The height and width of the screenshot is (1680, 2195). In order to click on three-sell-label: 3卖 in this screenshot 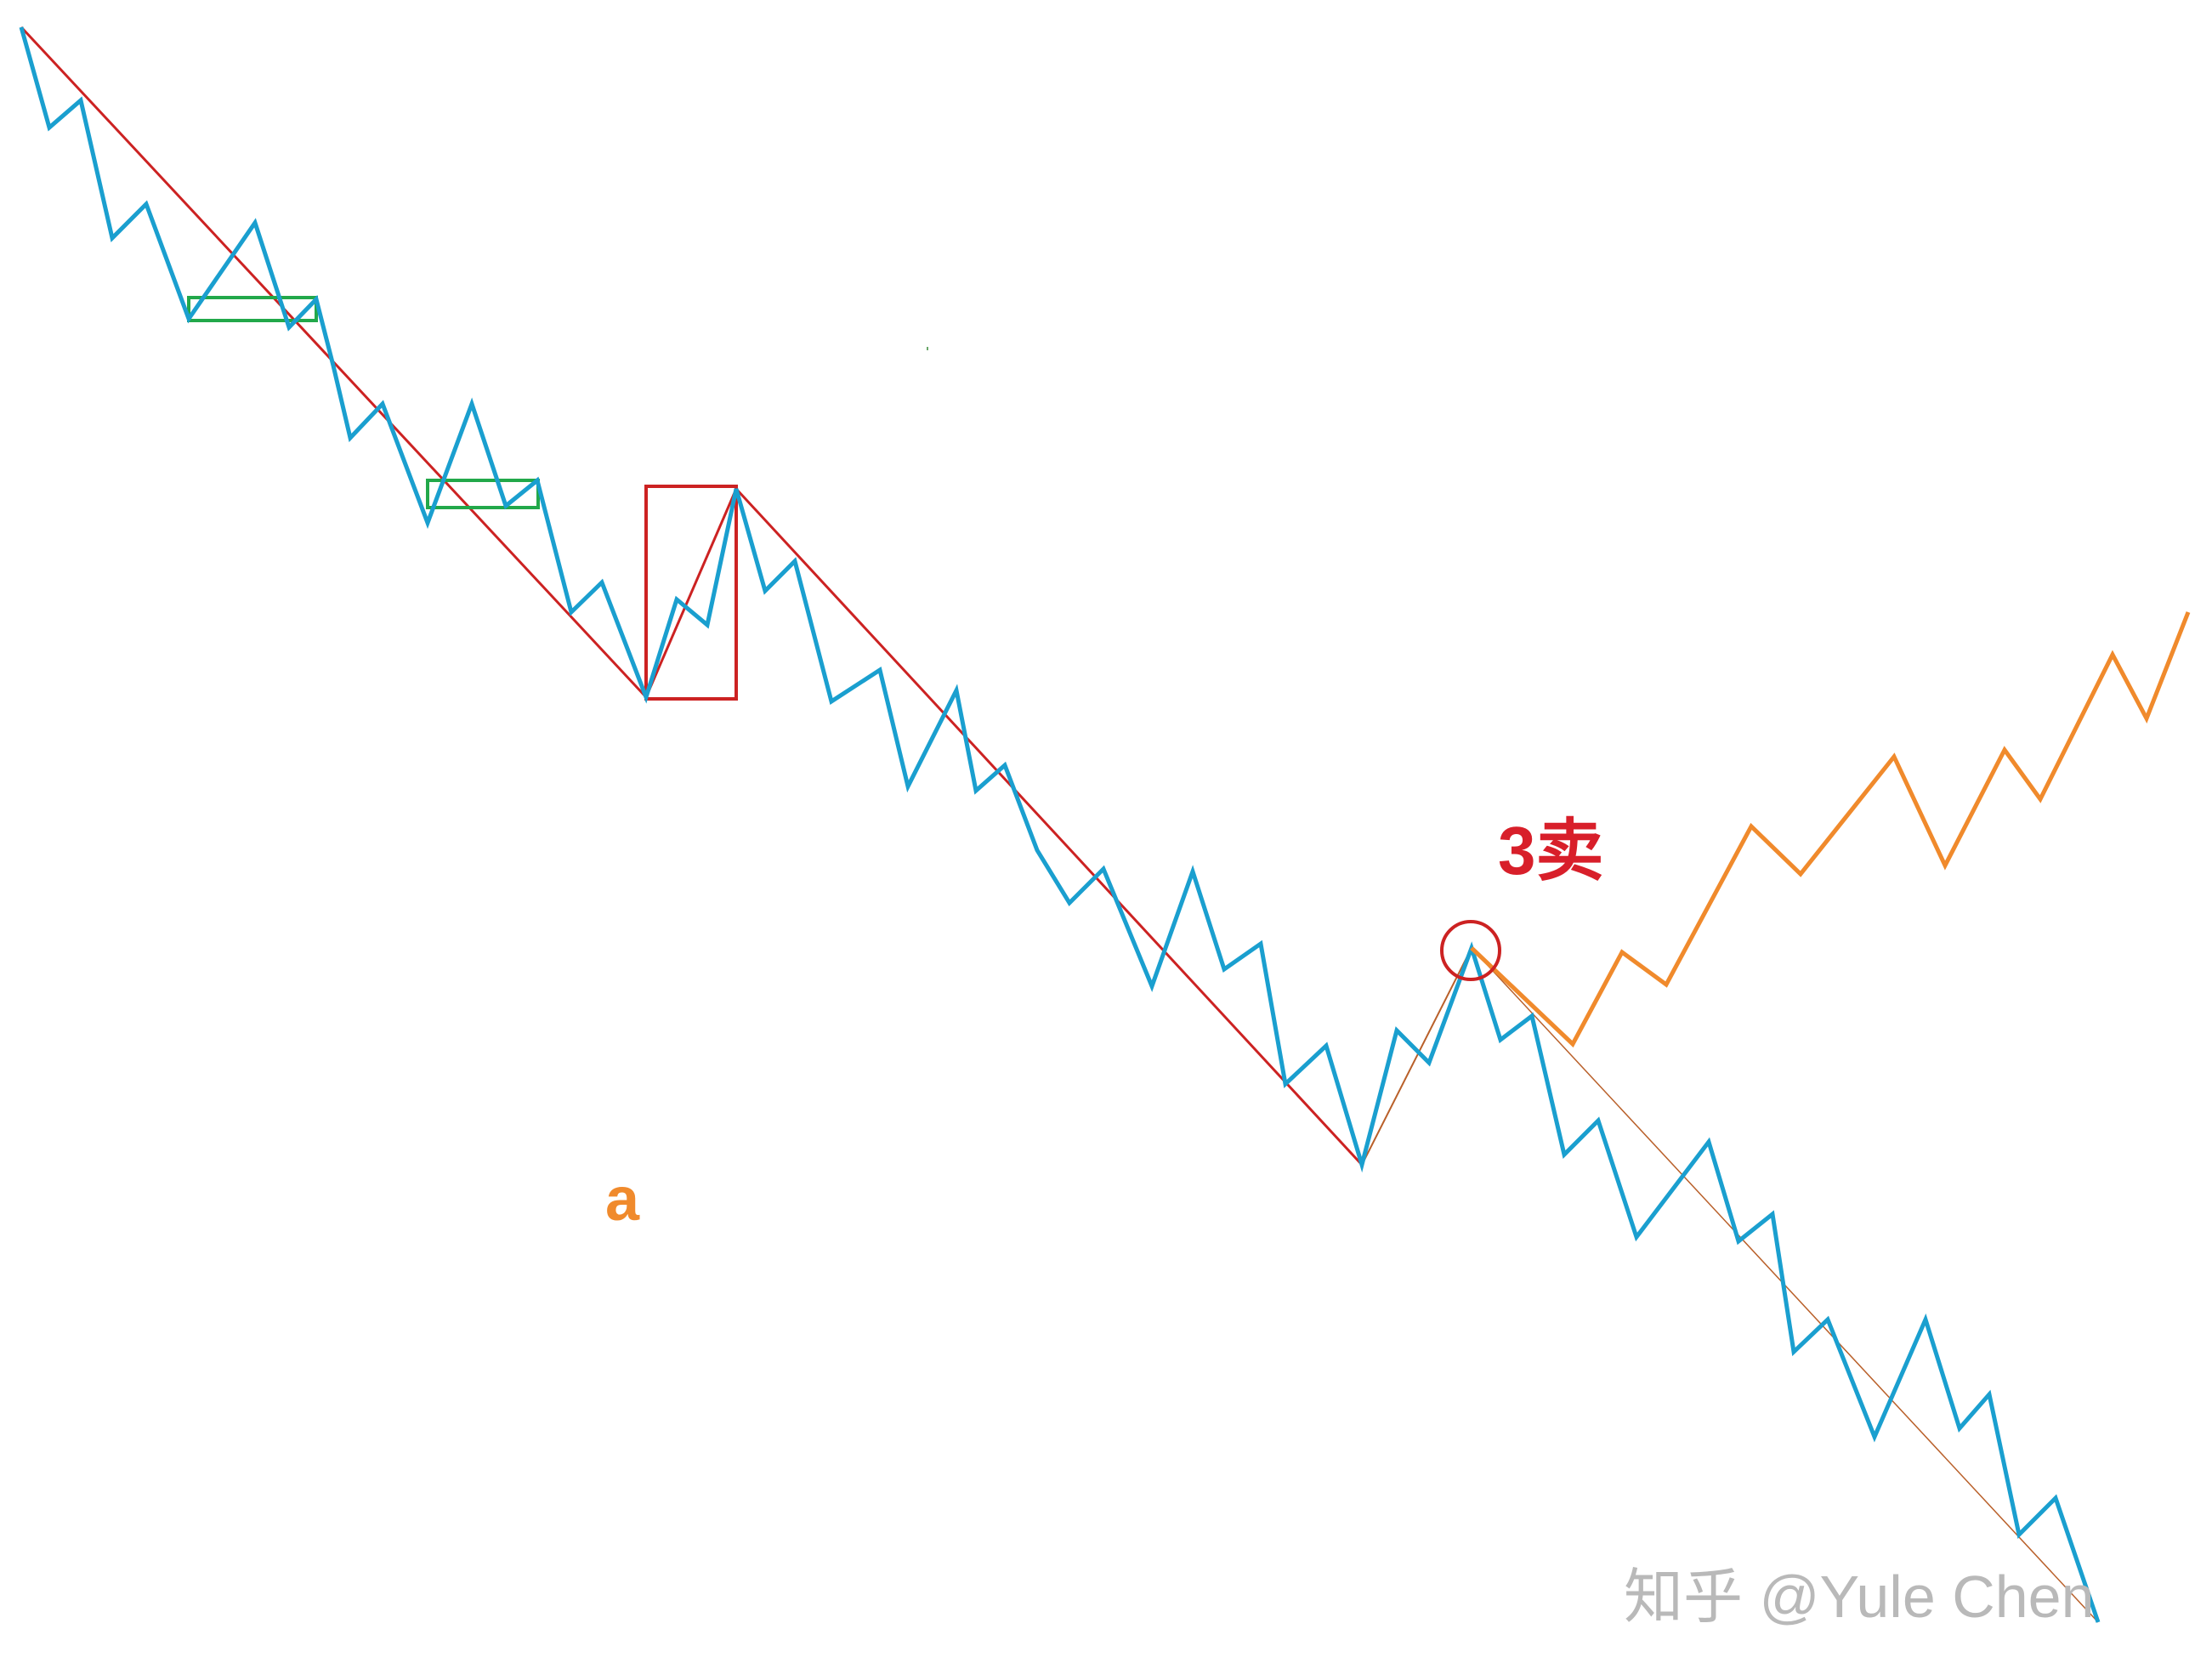, I will do `click(1551, 850)`.